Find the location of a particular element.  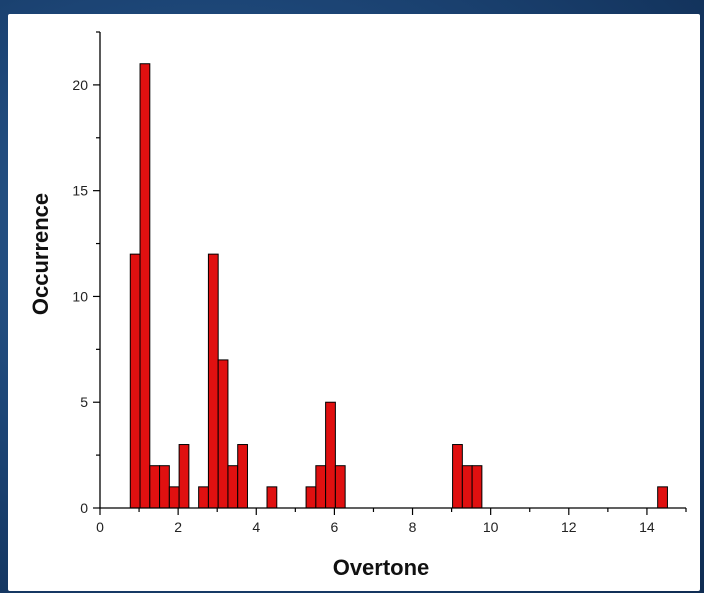

x-tick-label: 0 is located at coordinates (100, 527).